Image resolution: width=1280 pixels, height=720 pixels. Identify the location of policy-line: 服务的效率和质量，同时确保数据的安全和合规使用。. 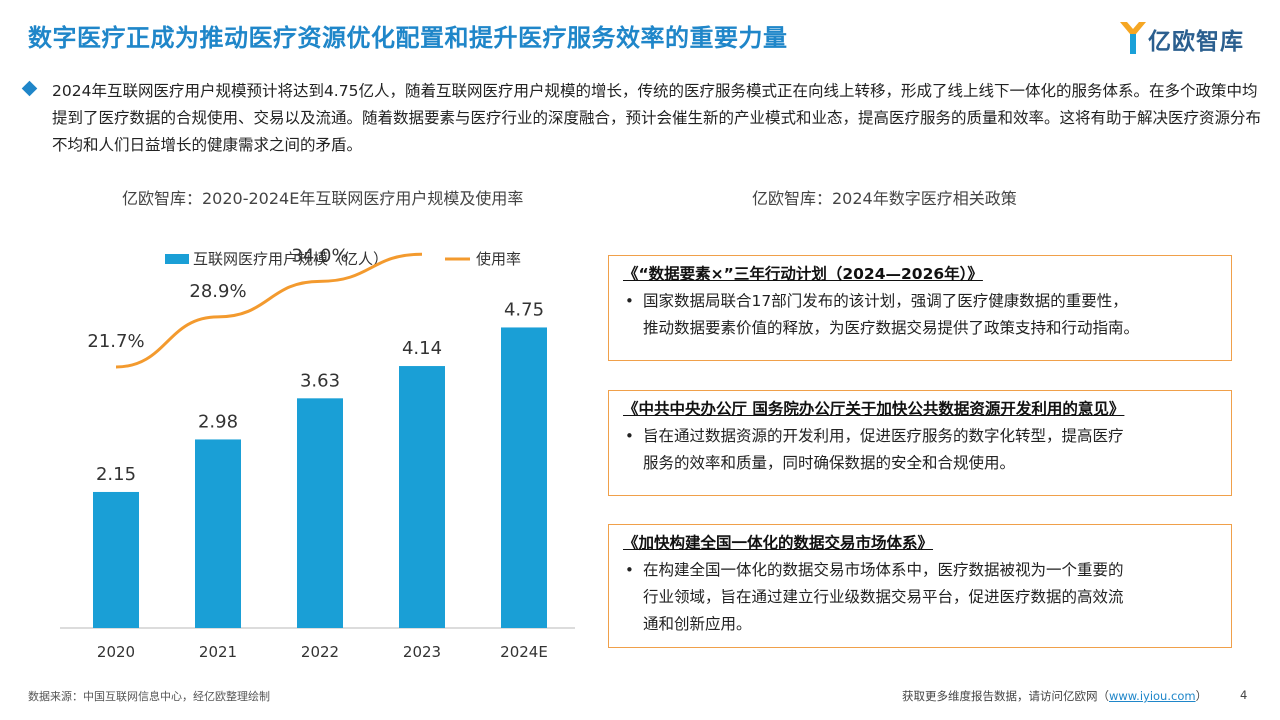
(829, 463).